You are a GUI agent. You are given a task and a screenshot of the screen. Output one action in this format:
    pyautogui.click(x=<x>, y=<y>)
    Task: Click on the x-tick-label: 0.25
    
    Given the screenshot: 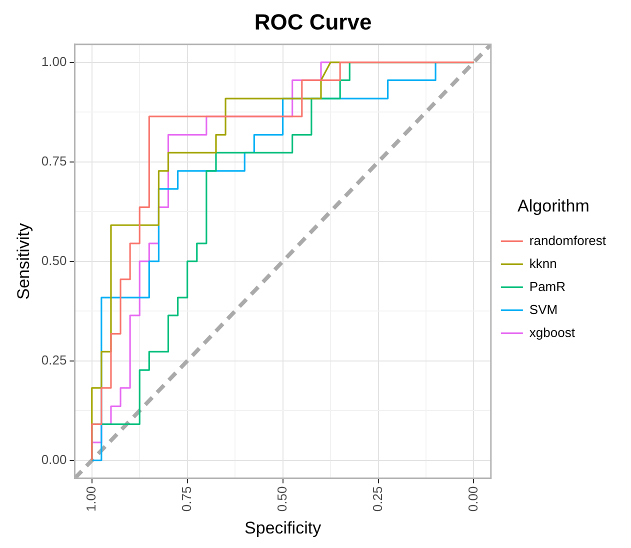 What is the action you would take?
    pyautogui.click(x=377, y=499)
    